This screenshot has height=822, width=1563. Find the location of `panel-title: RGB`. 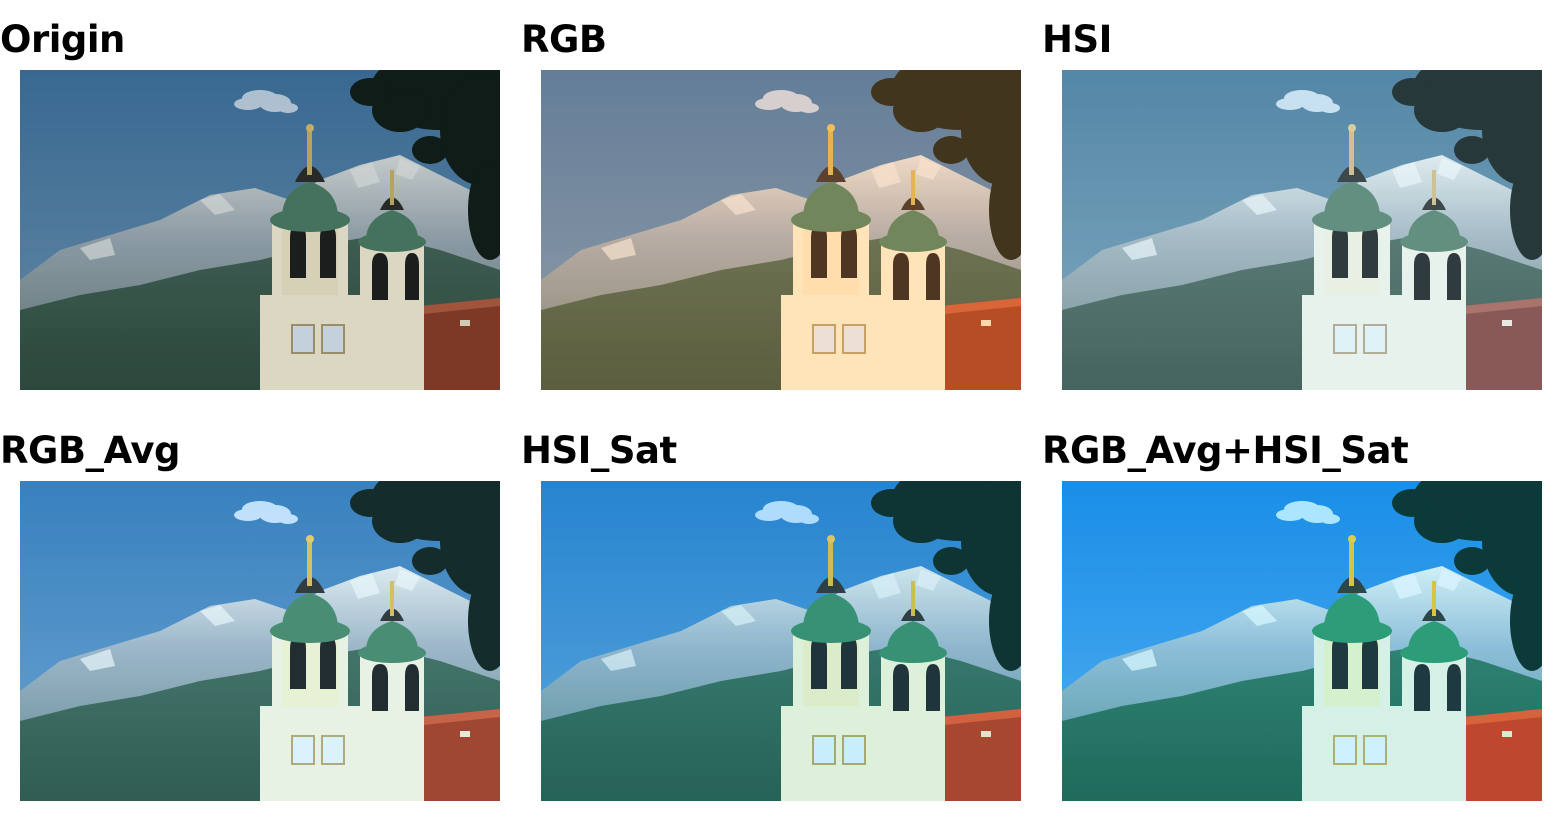

panel-title: RGB is located at coordinates (564, 39).